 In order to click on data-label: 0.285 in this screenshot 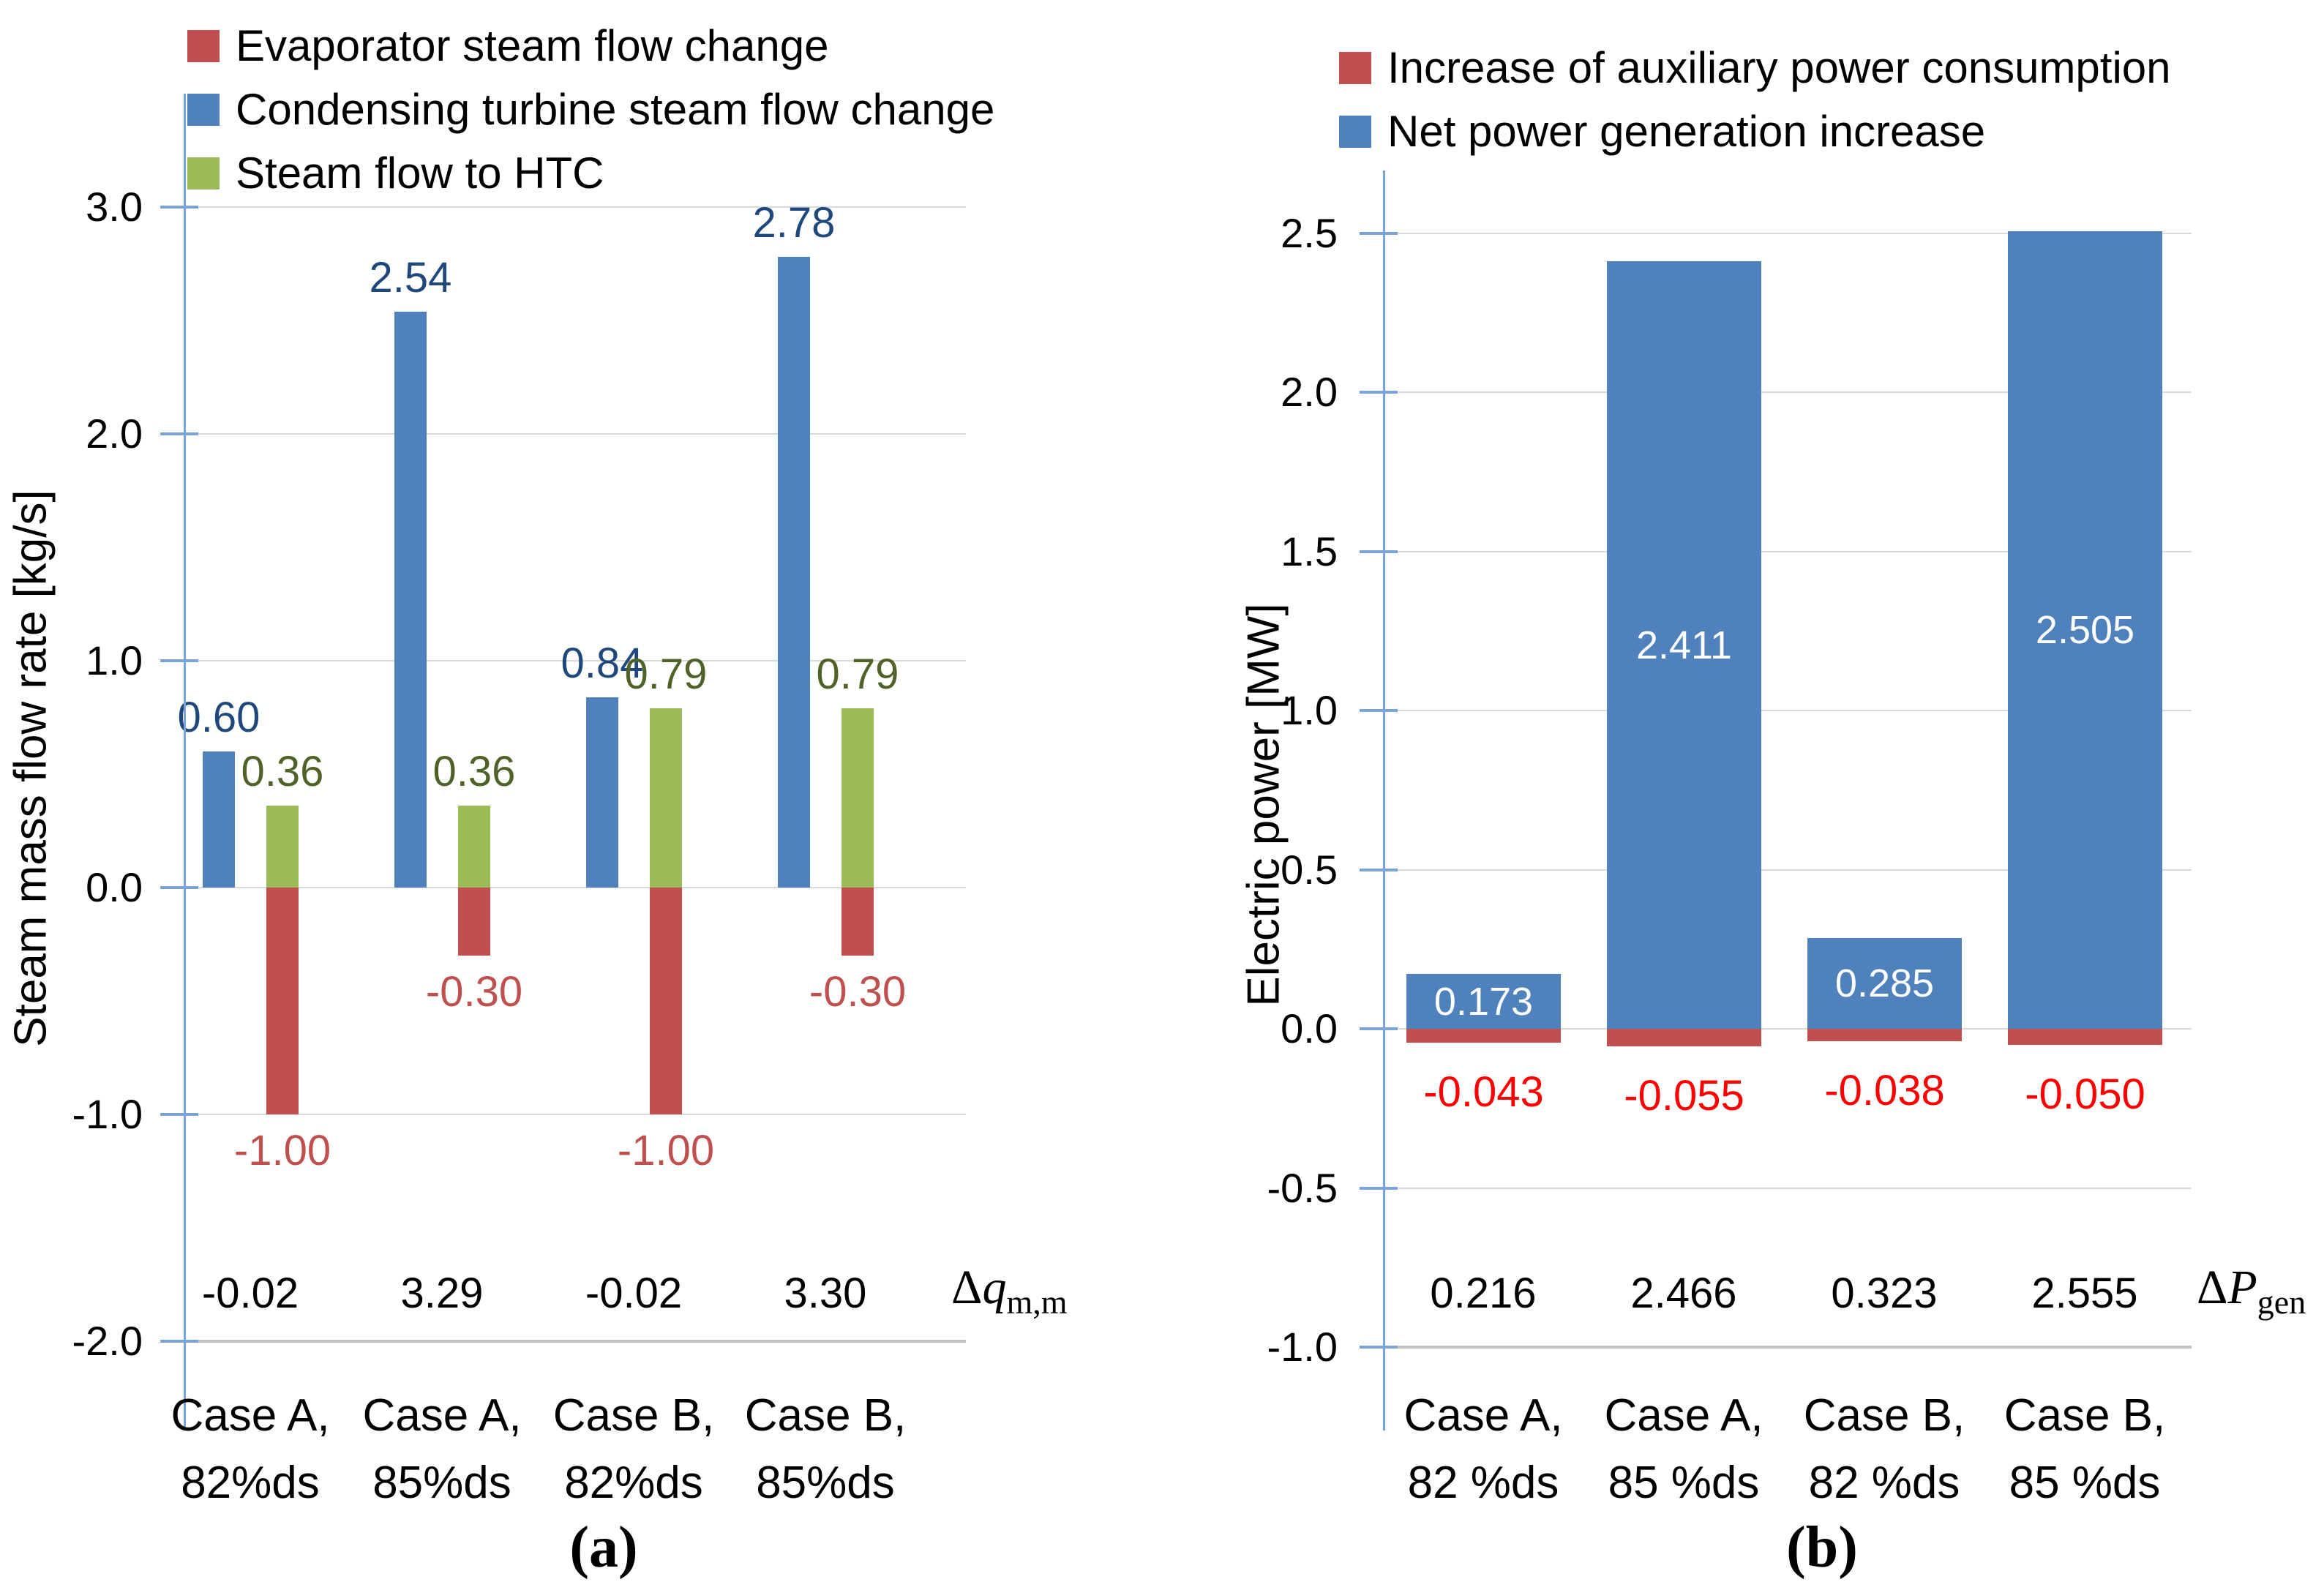, I will do `click(1885, 983)`.